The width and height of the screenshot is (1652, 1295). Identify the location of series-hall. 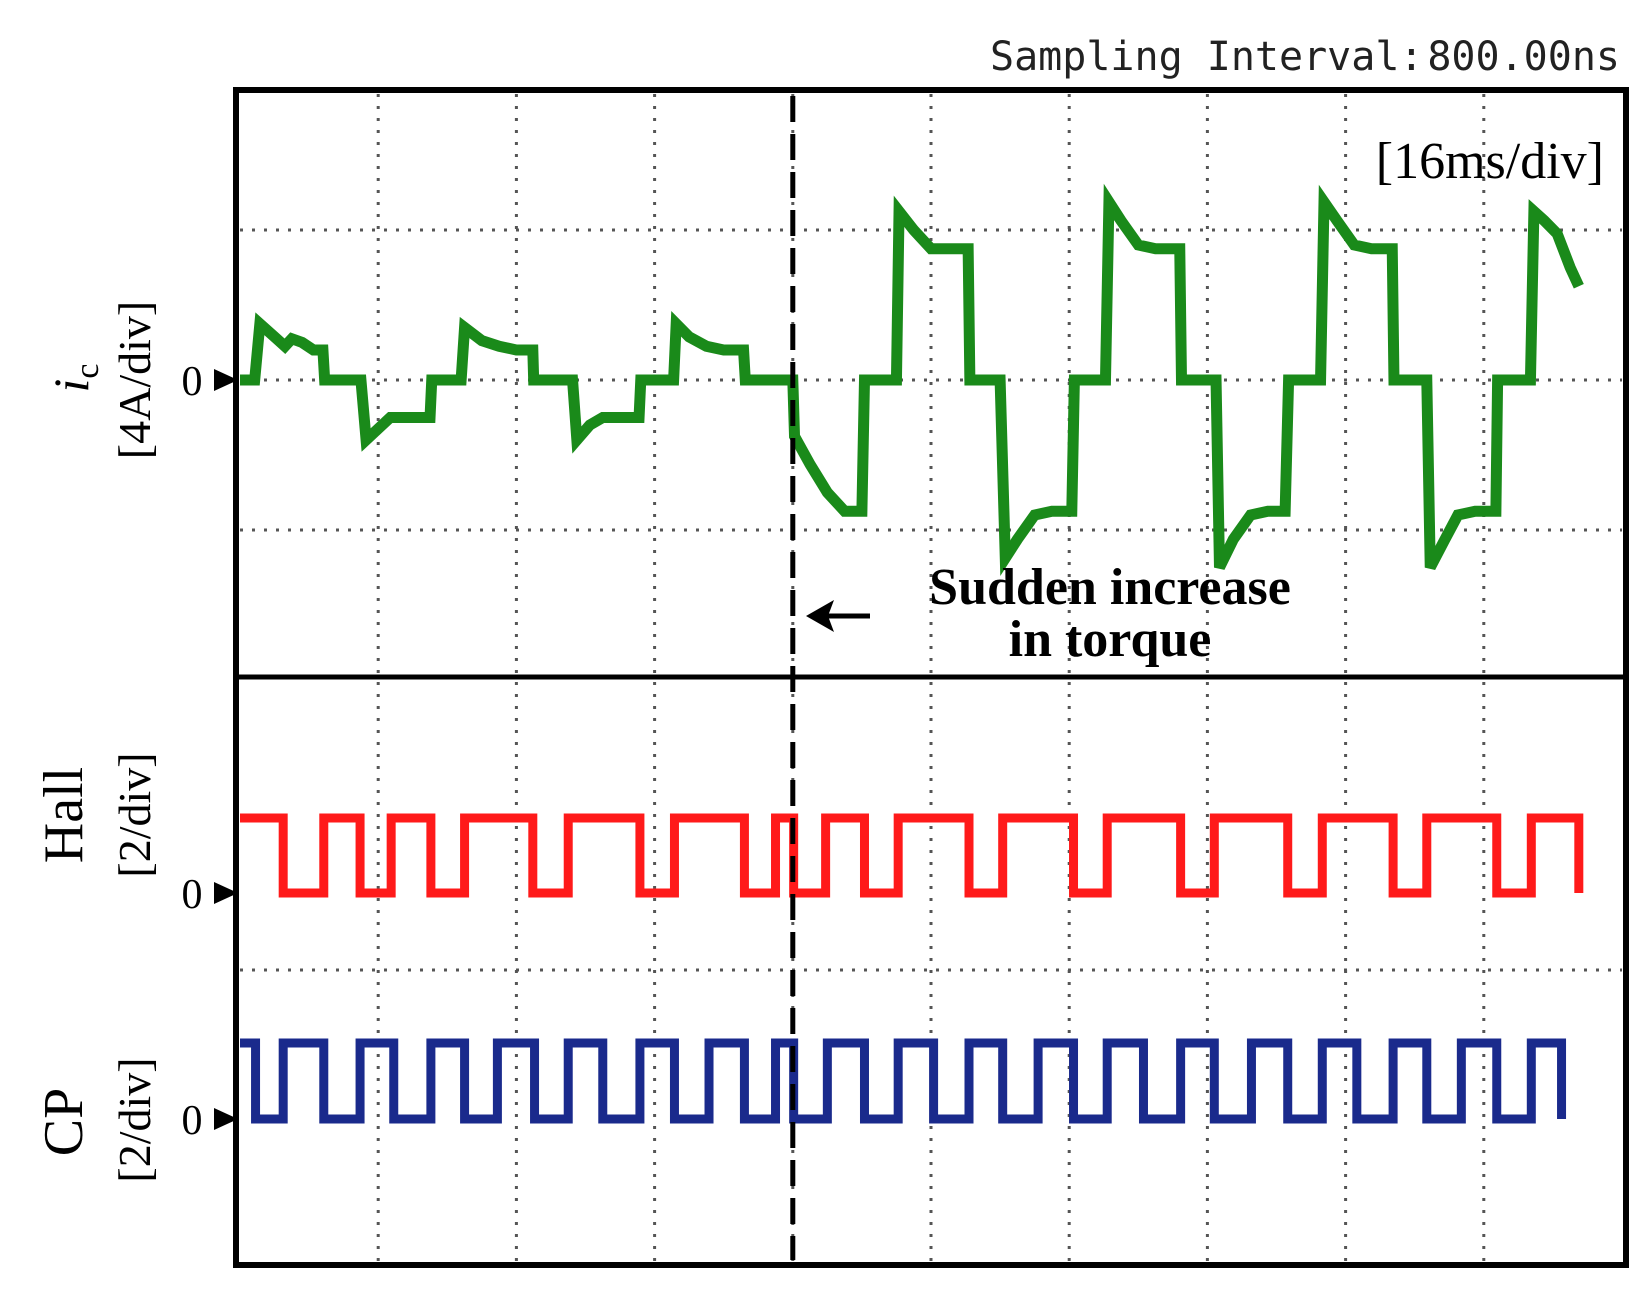
(912, 855).